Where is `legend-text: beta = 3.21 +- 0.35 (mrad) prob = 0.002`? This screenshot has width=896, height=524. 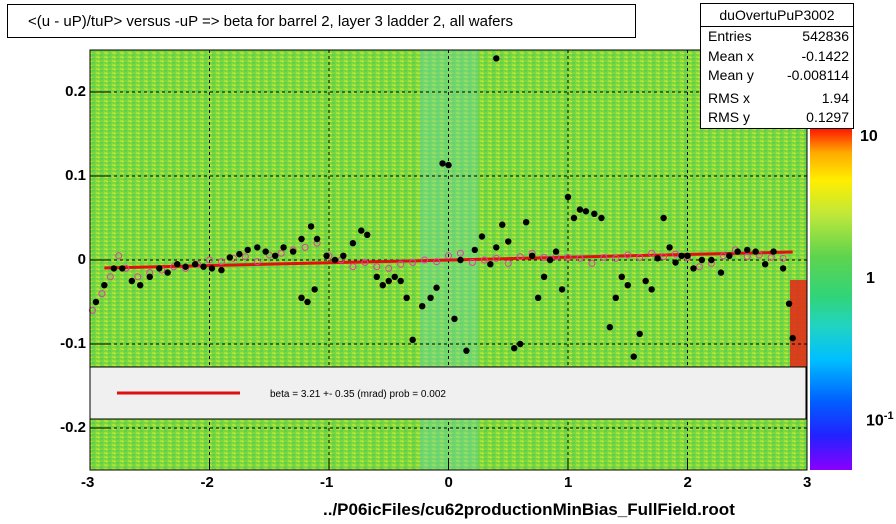
legend-text: beta = 3.21 +- 0.35 (mrad) prob = 0.002 is located at coordinates (358, 394).